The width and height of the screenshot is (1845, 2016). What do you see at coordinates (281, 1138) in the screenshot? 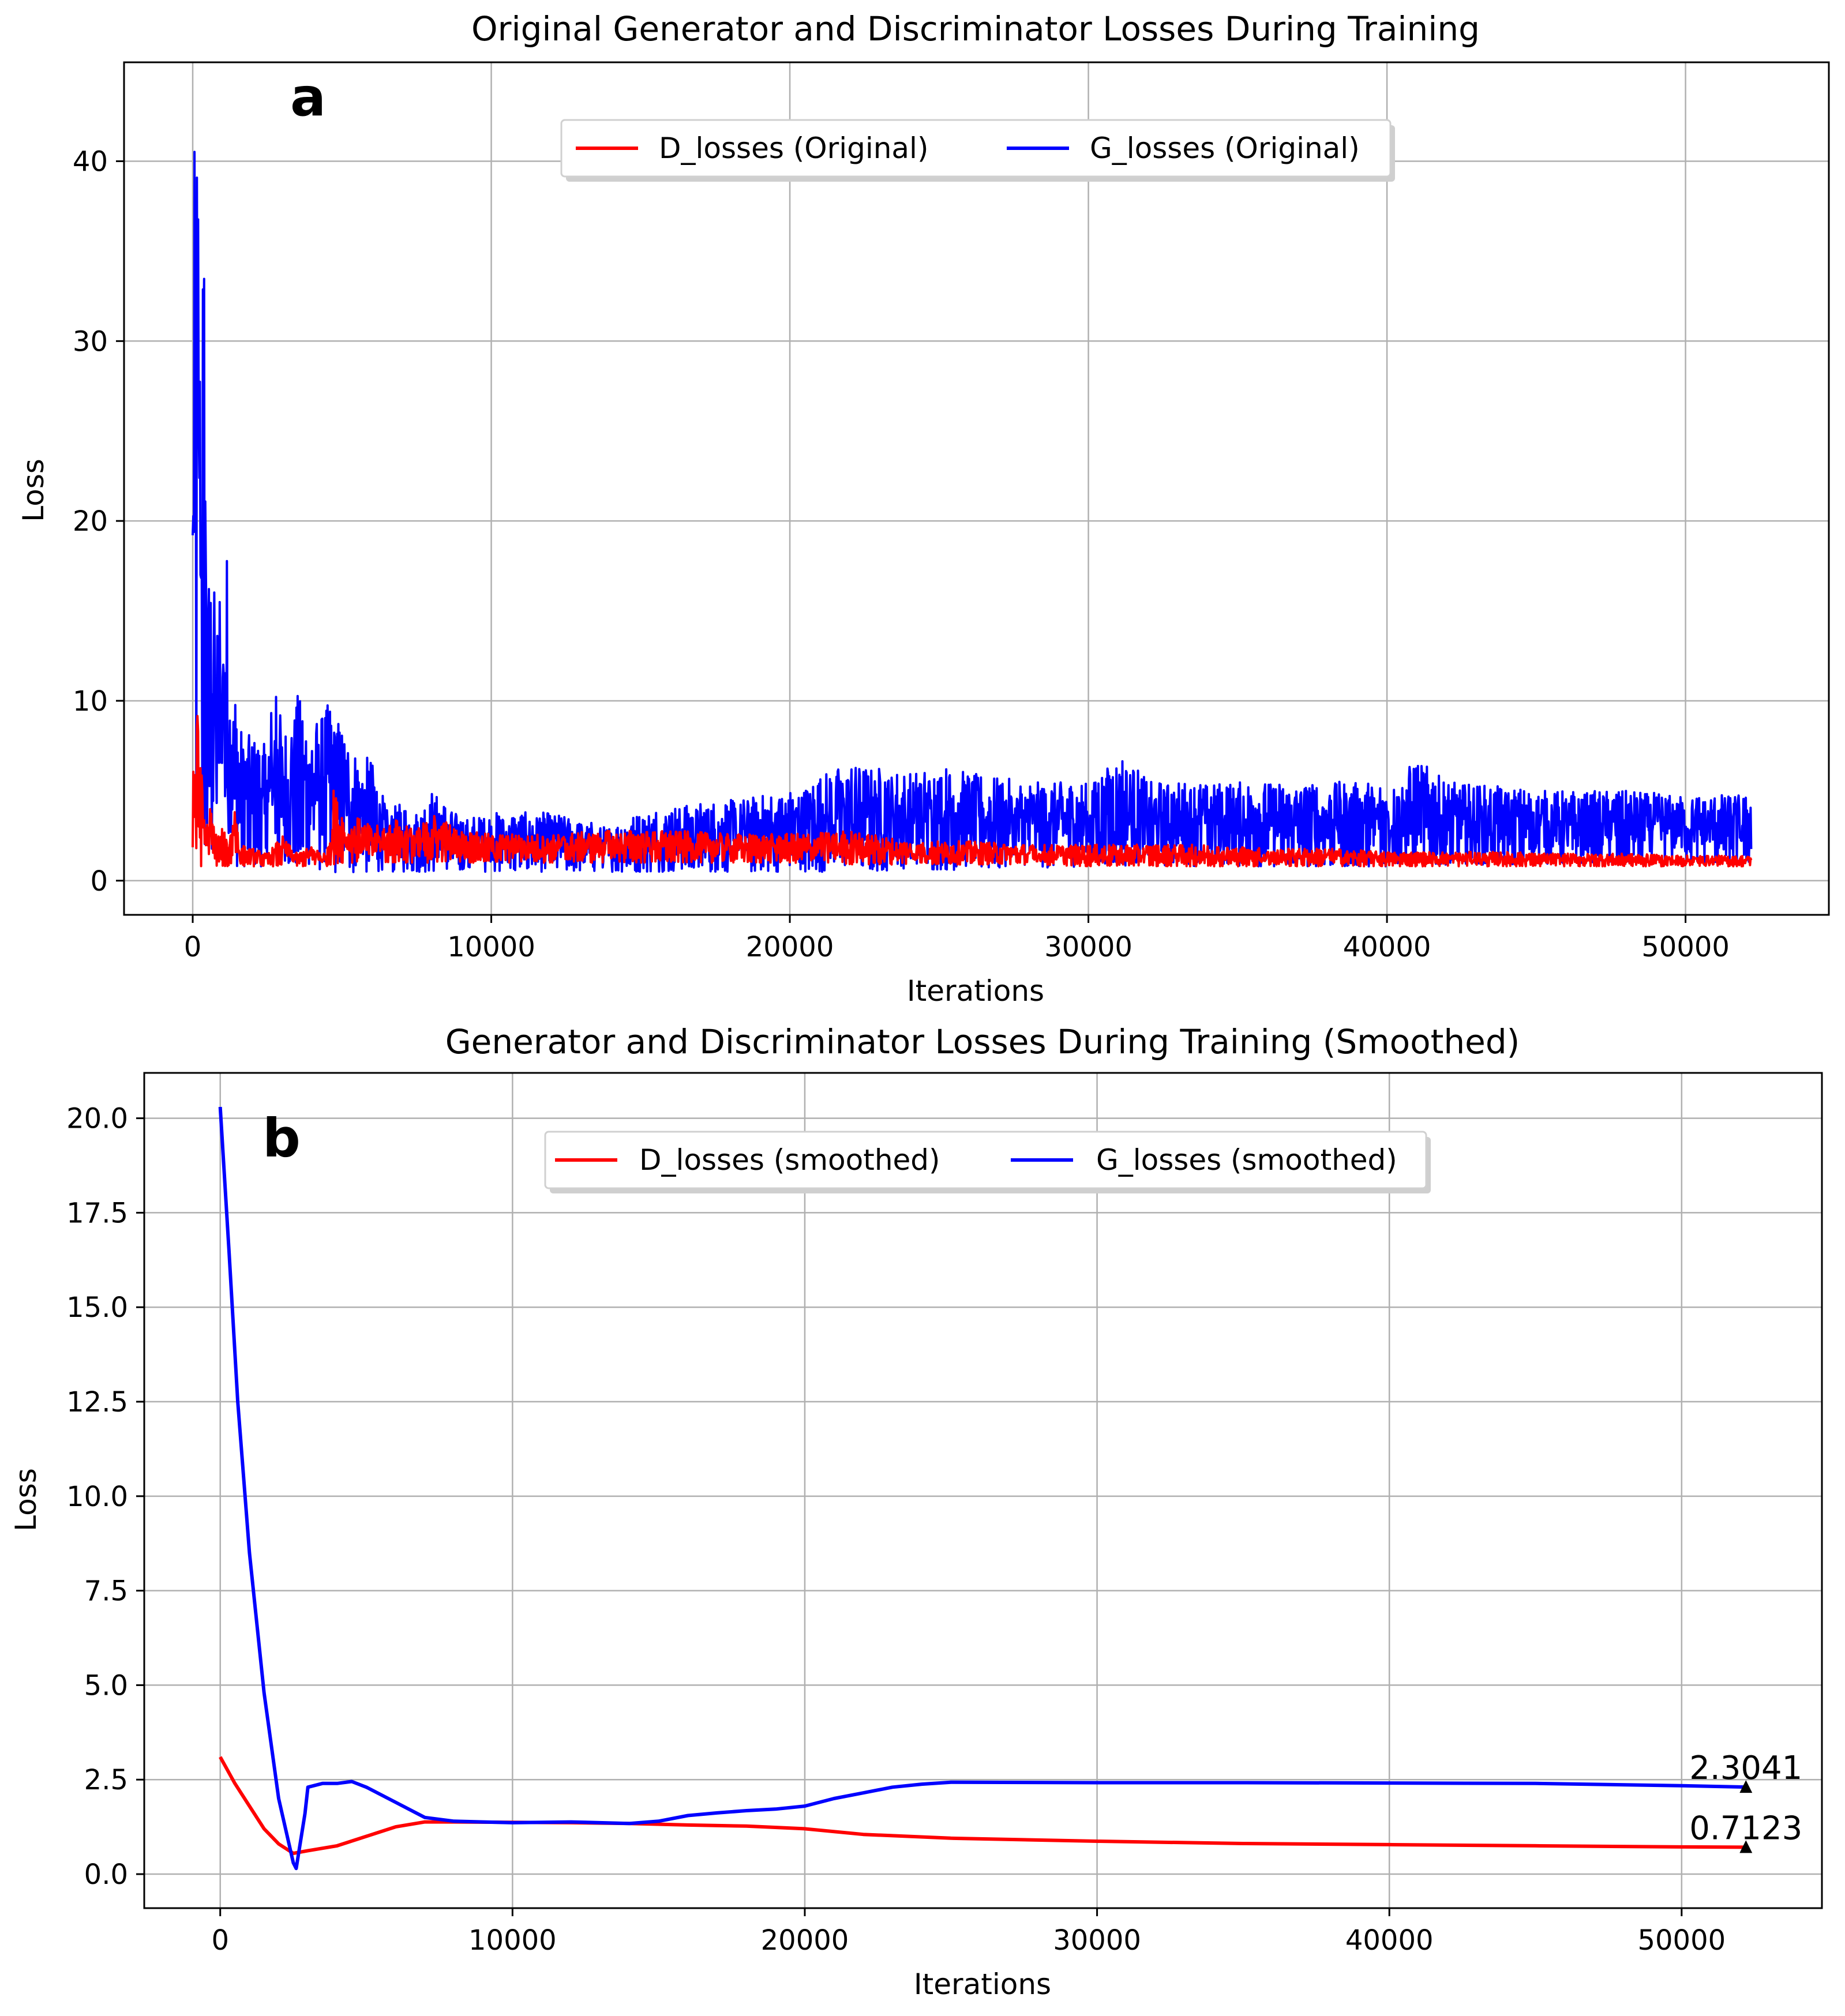
I see `chart-b-panel-label: b` at bounding box center [281, 1138].